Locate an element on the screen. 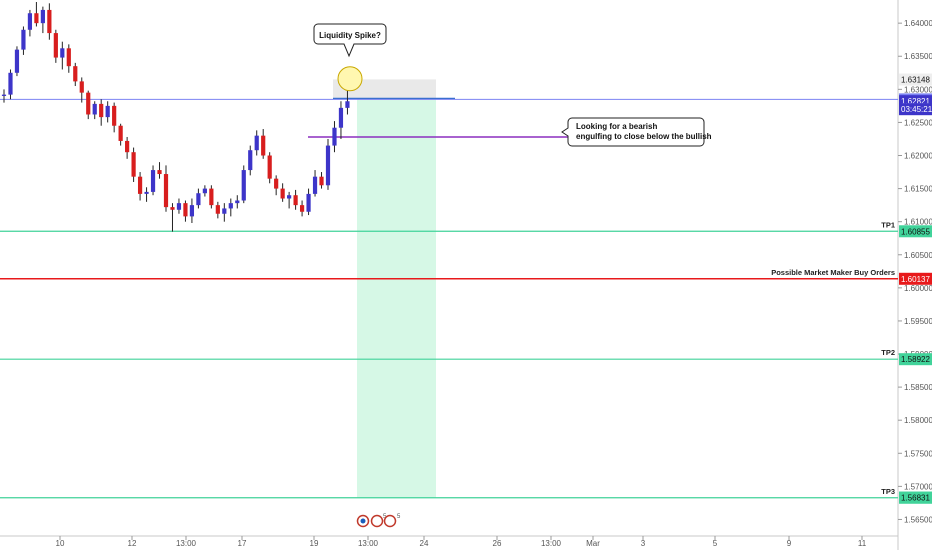 This screenshot has height=555, width=932. price-tag-possible-market-maker-buy-orders: 1.60137 is located at coordinates (915, 279).